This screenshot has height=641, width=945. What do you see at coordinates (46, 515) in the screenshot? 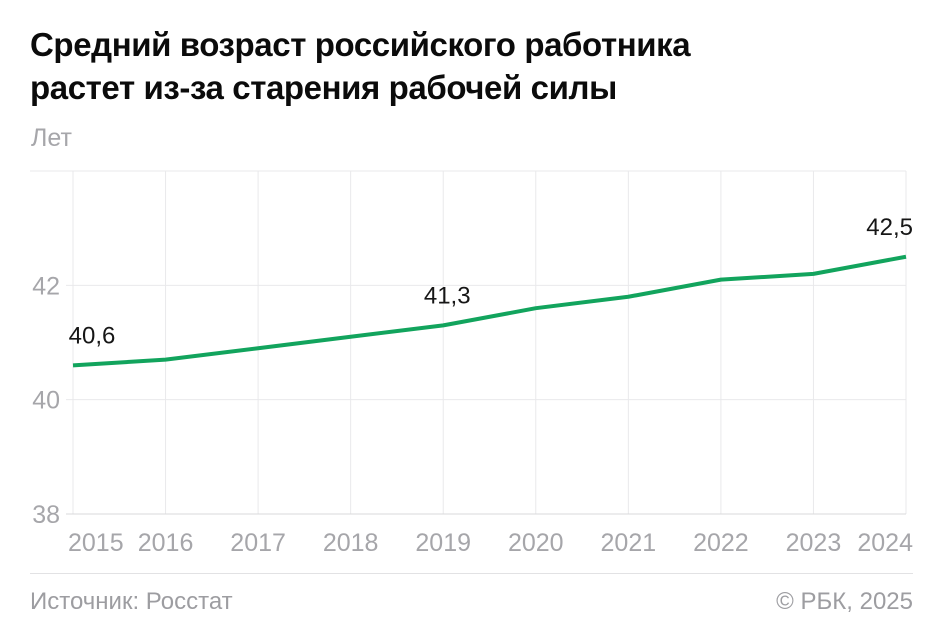
I see `y-tick-label: 38` at bounding box center [46, 515].